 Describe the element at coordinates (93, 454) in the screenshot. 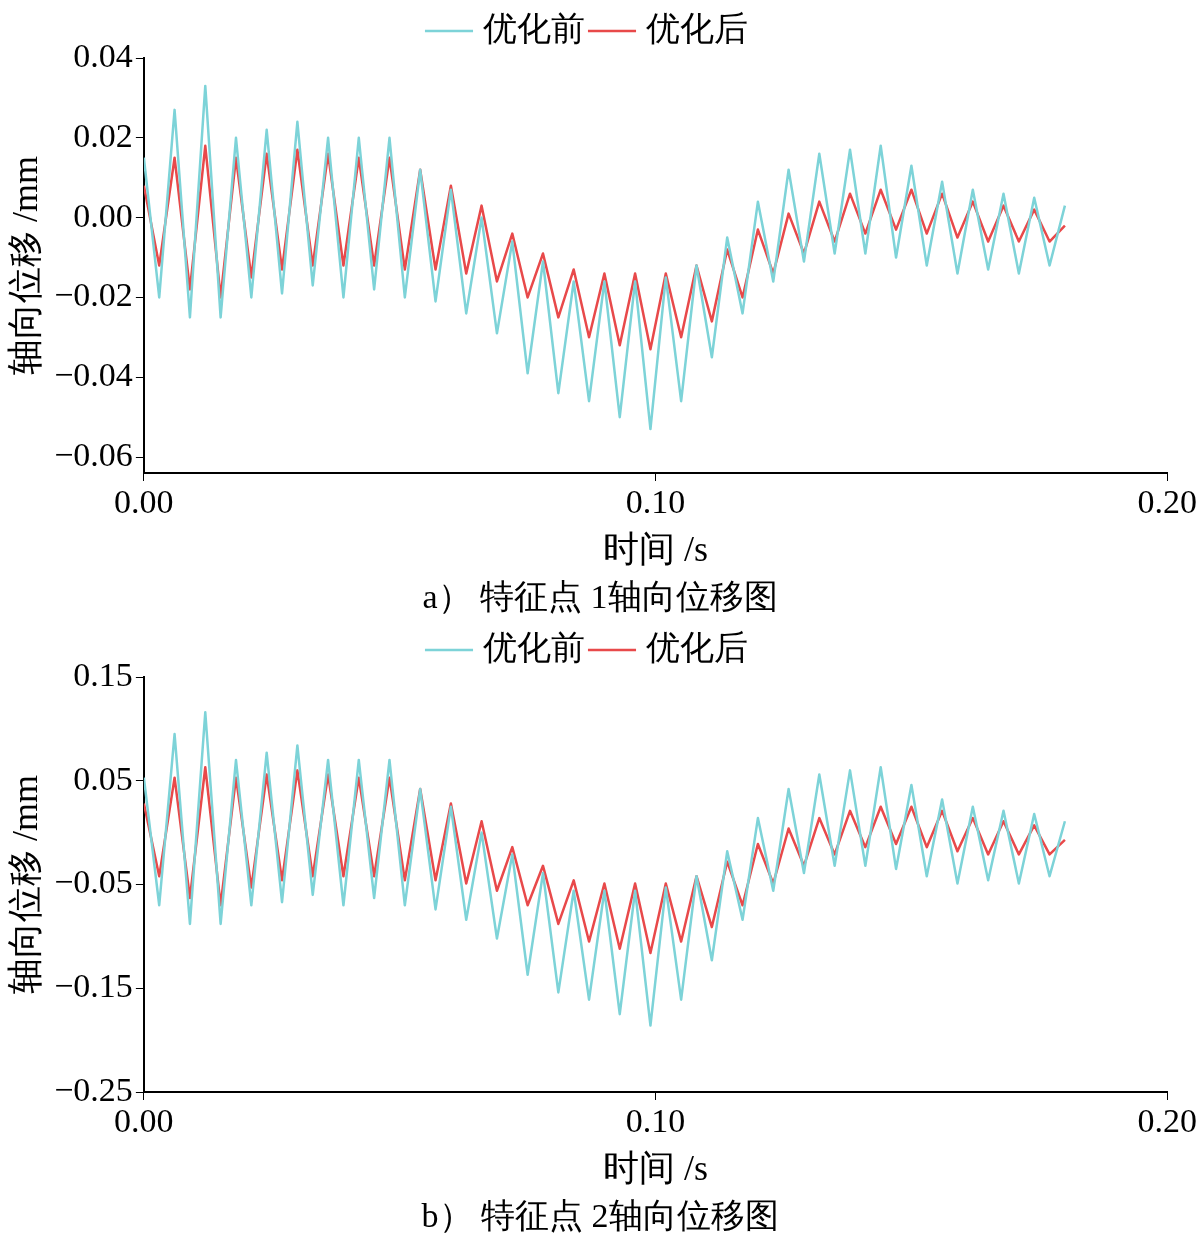

I see `y-tick-label: −0.06` at that location.